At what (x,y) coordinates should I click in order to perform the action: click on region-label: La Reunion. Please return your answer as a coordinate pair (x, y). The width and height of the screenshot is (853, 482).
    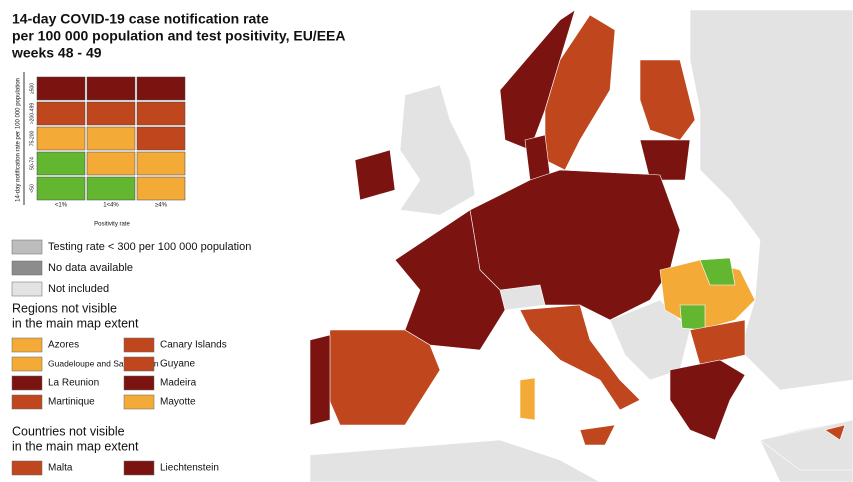
    Looking at the image, I should click on (73, 383).